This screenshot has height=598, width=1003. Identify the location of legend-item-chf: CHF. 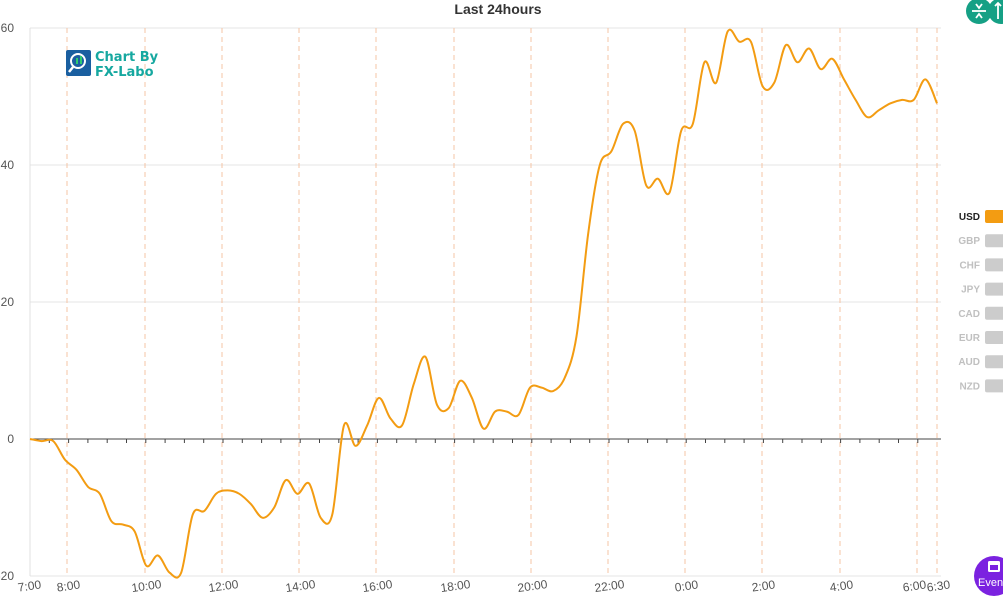
(981, 264).